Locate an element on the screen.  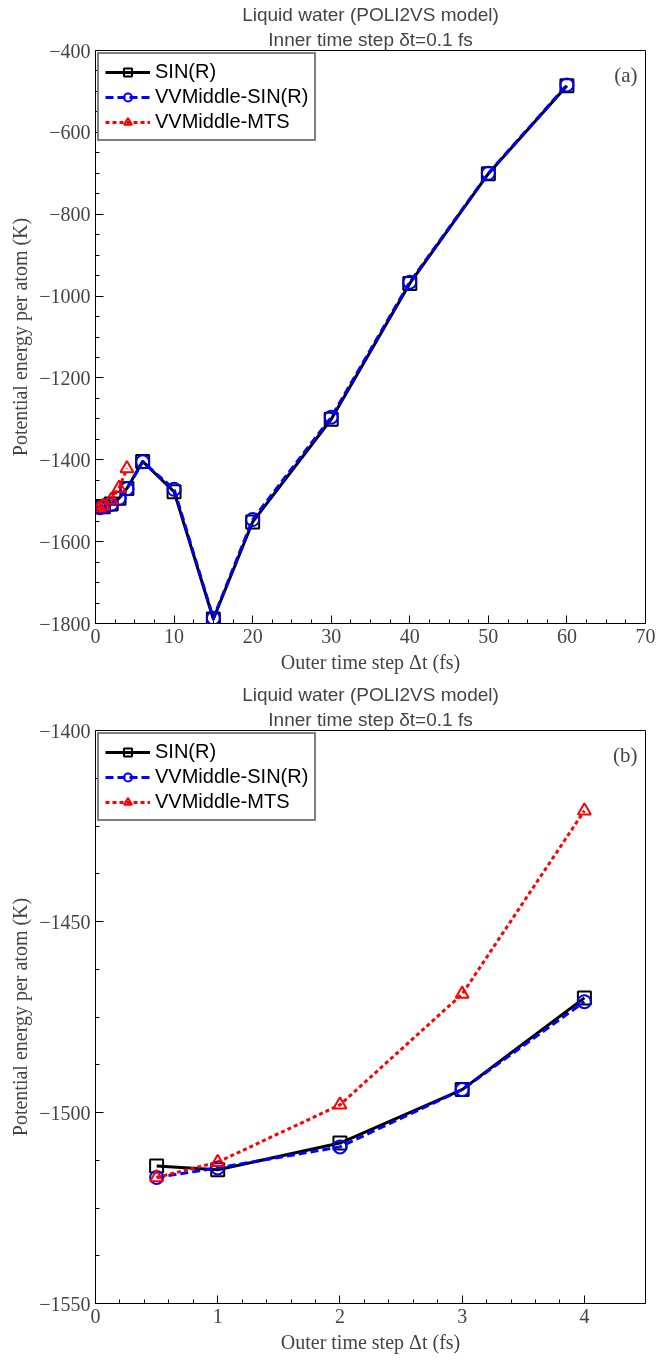
x-tick-label: 20 is located at coordinates (252, 635).